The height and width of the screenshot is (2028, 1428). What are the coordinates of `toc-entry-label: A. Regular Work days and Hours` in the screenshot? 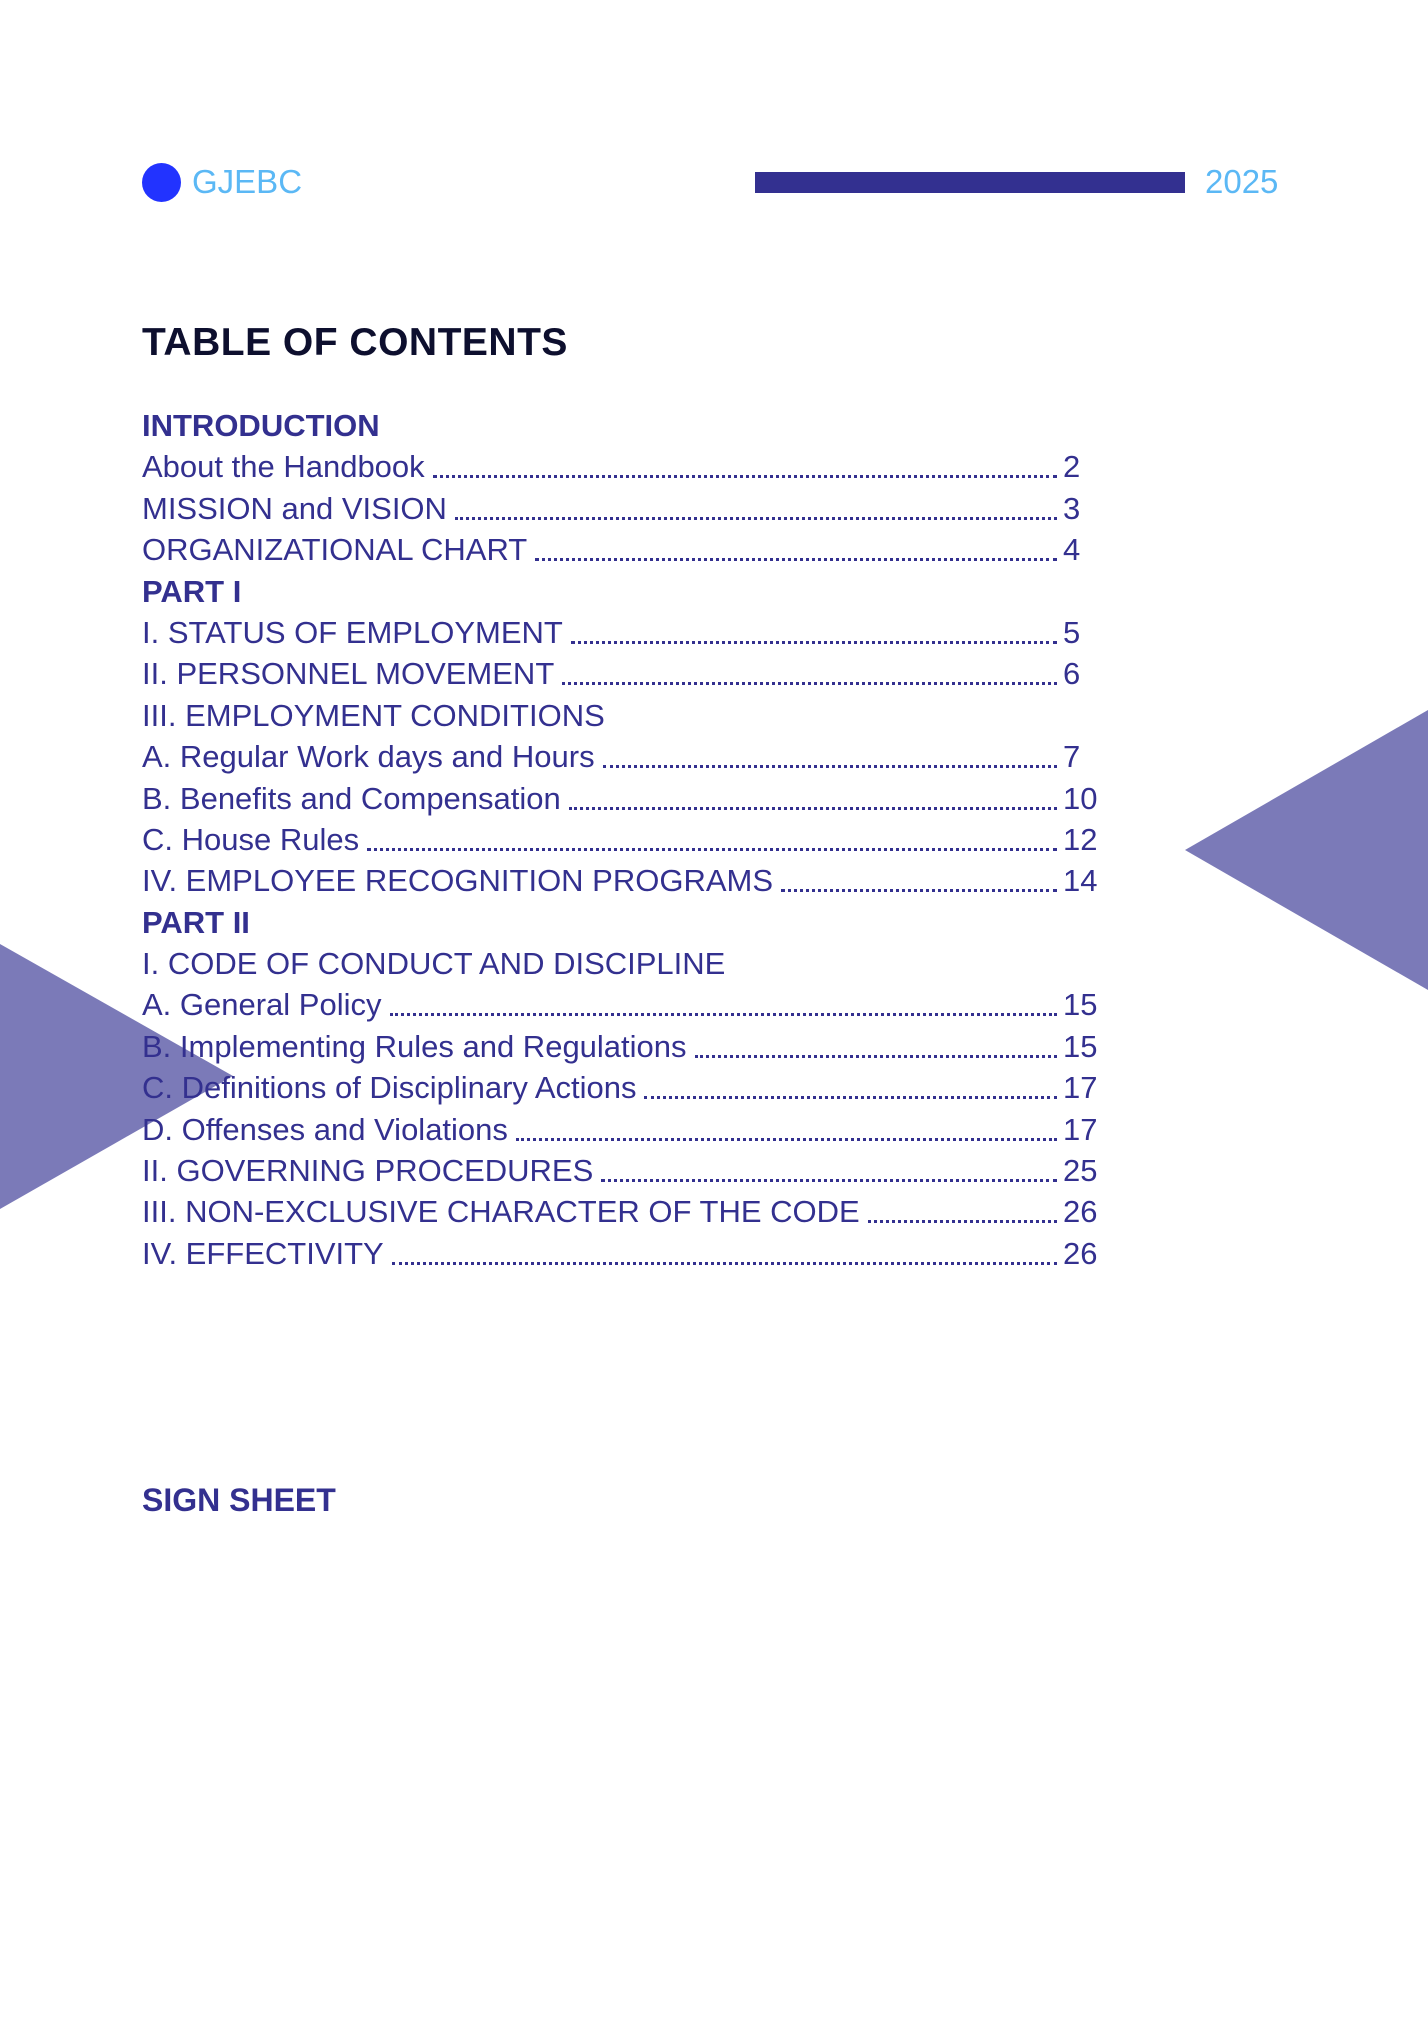 It's located at (368, 757).